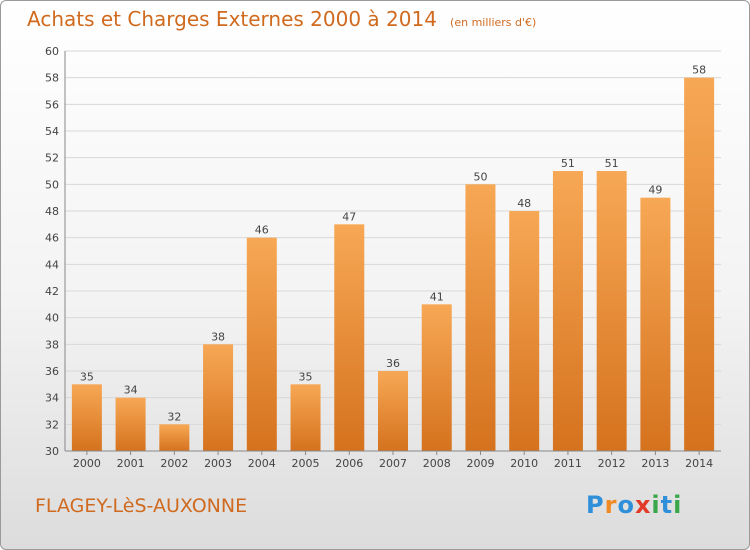 This screenshot has width=750, height=550. Describe the element at coordinates (306, 376) in the screenshot. I see `data-label-2005: 35` at that location.